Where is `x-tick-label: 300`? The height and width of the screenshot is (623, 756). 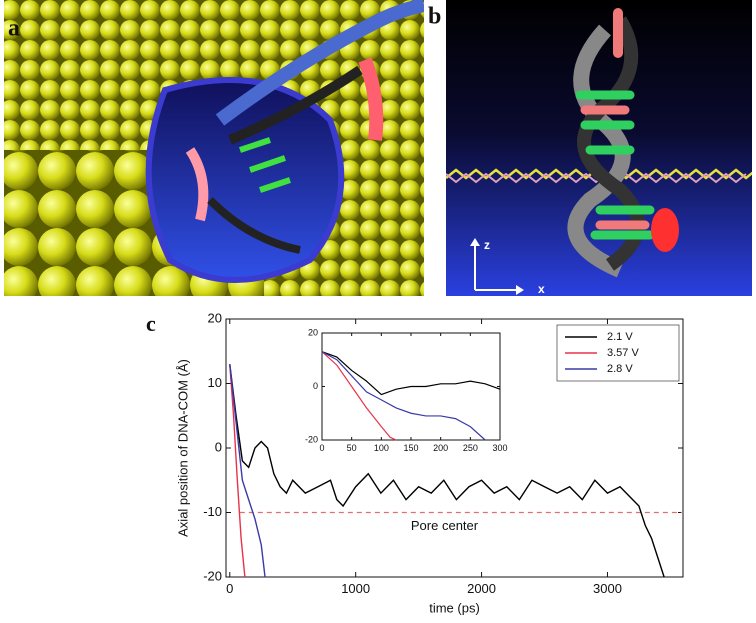 x-tick-label: 300 is located at coordinates (499, 448).